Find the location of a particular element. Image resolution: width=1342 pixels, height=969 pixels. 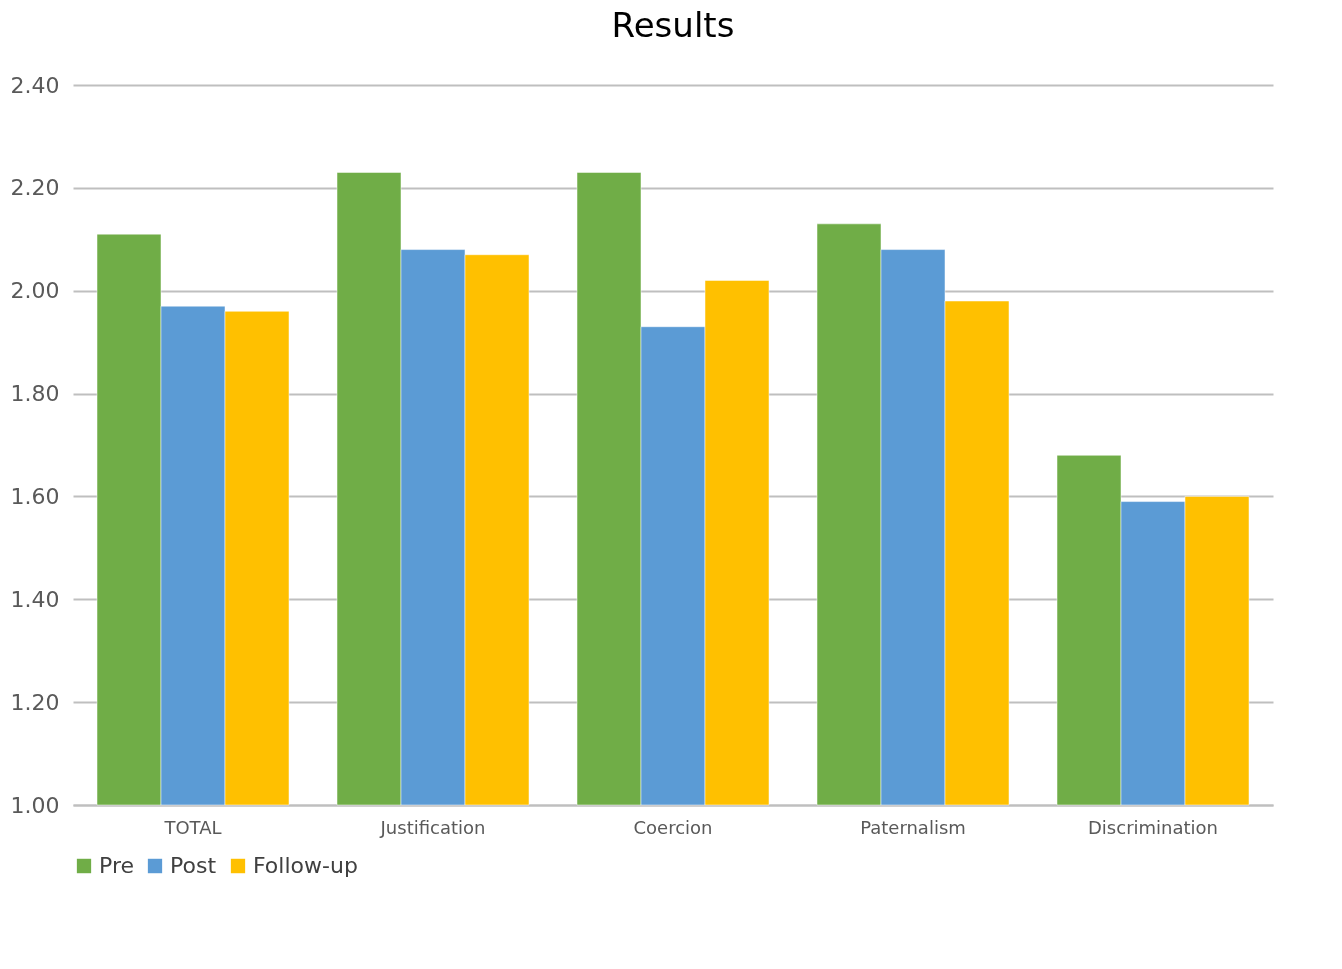

y-tick-label: 1.20 is located at coordinates (35, 702).